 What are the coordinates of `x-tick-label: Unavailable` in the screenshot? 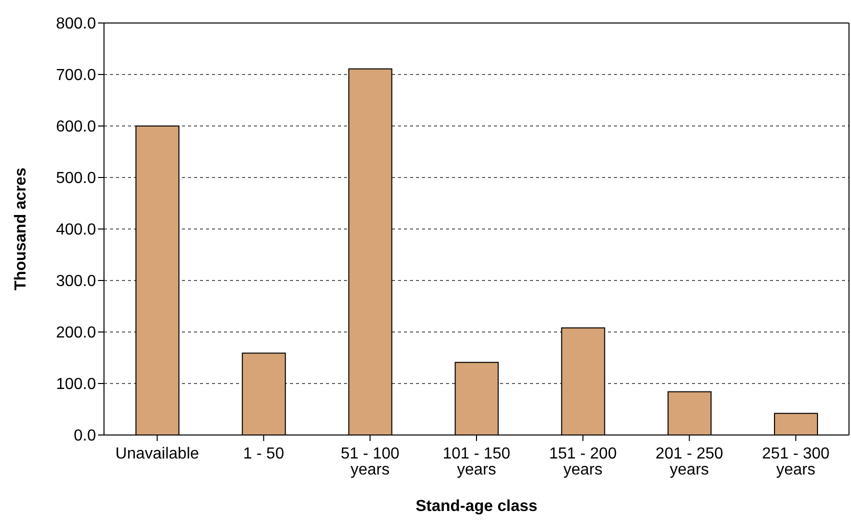 It's located at (157, 453).